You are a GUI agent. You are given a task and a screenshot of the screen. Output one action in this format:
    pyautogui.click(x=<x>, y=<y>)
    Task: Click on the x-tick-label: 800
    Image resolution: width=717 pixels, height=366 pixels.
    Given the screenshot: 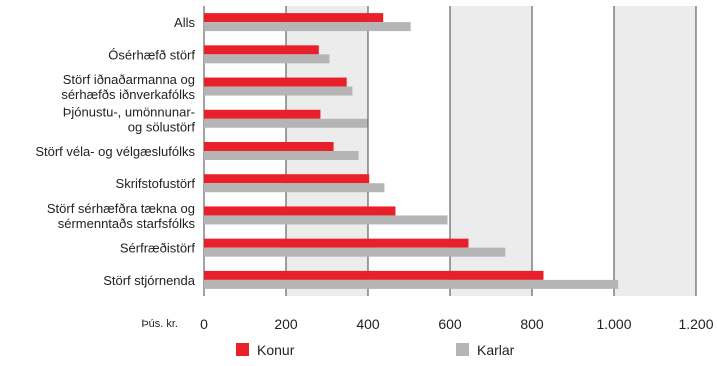 What is the action you would take?
    pyautogui.click(x=532, y=324)
    